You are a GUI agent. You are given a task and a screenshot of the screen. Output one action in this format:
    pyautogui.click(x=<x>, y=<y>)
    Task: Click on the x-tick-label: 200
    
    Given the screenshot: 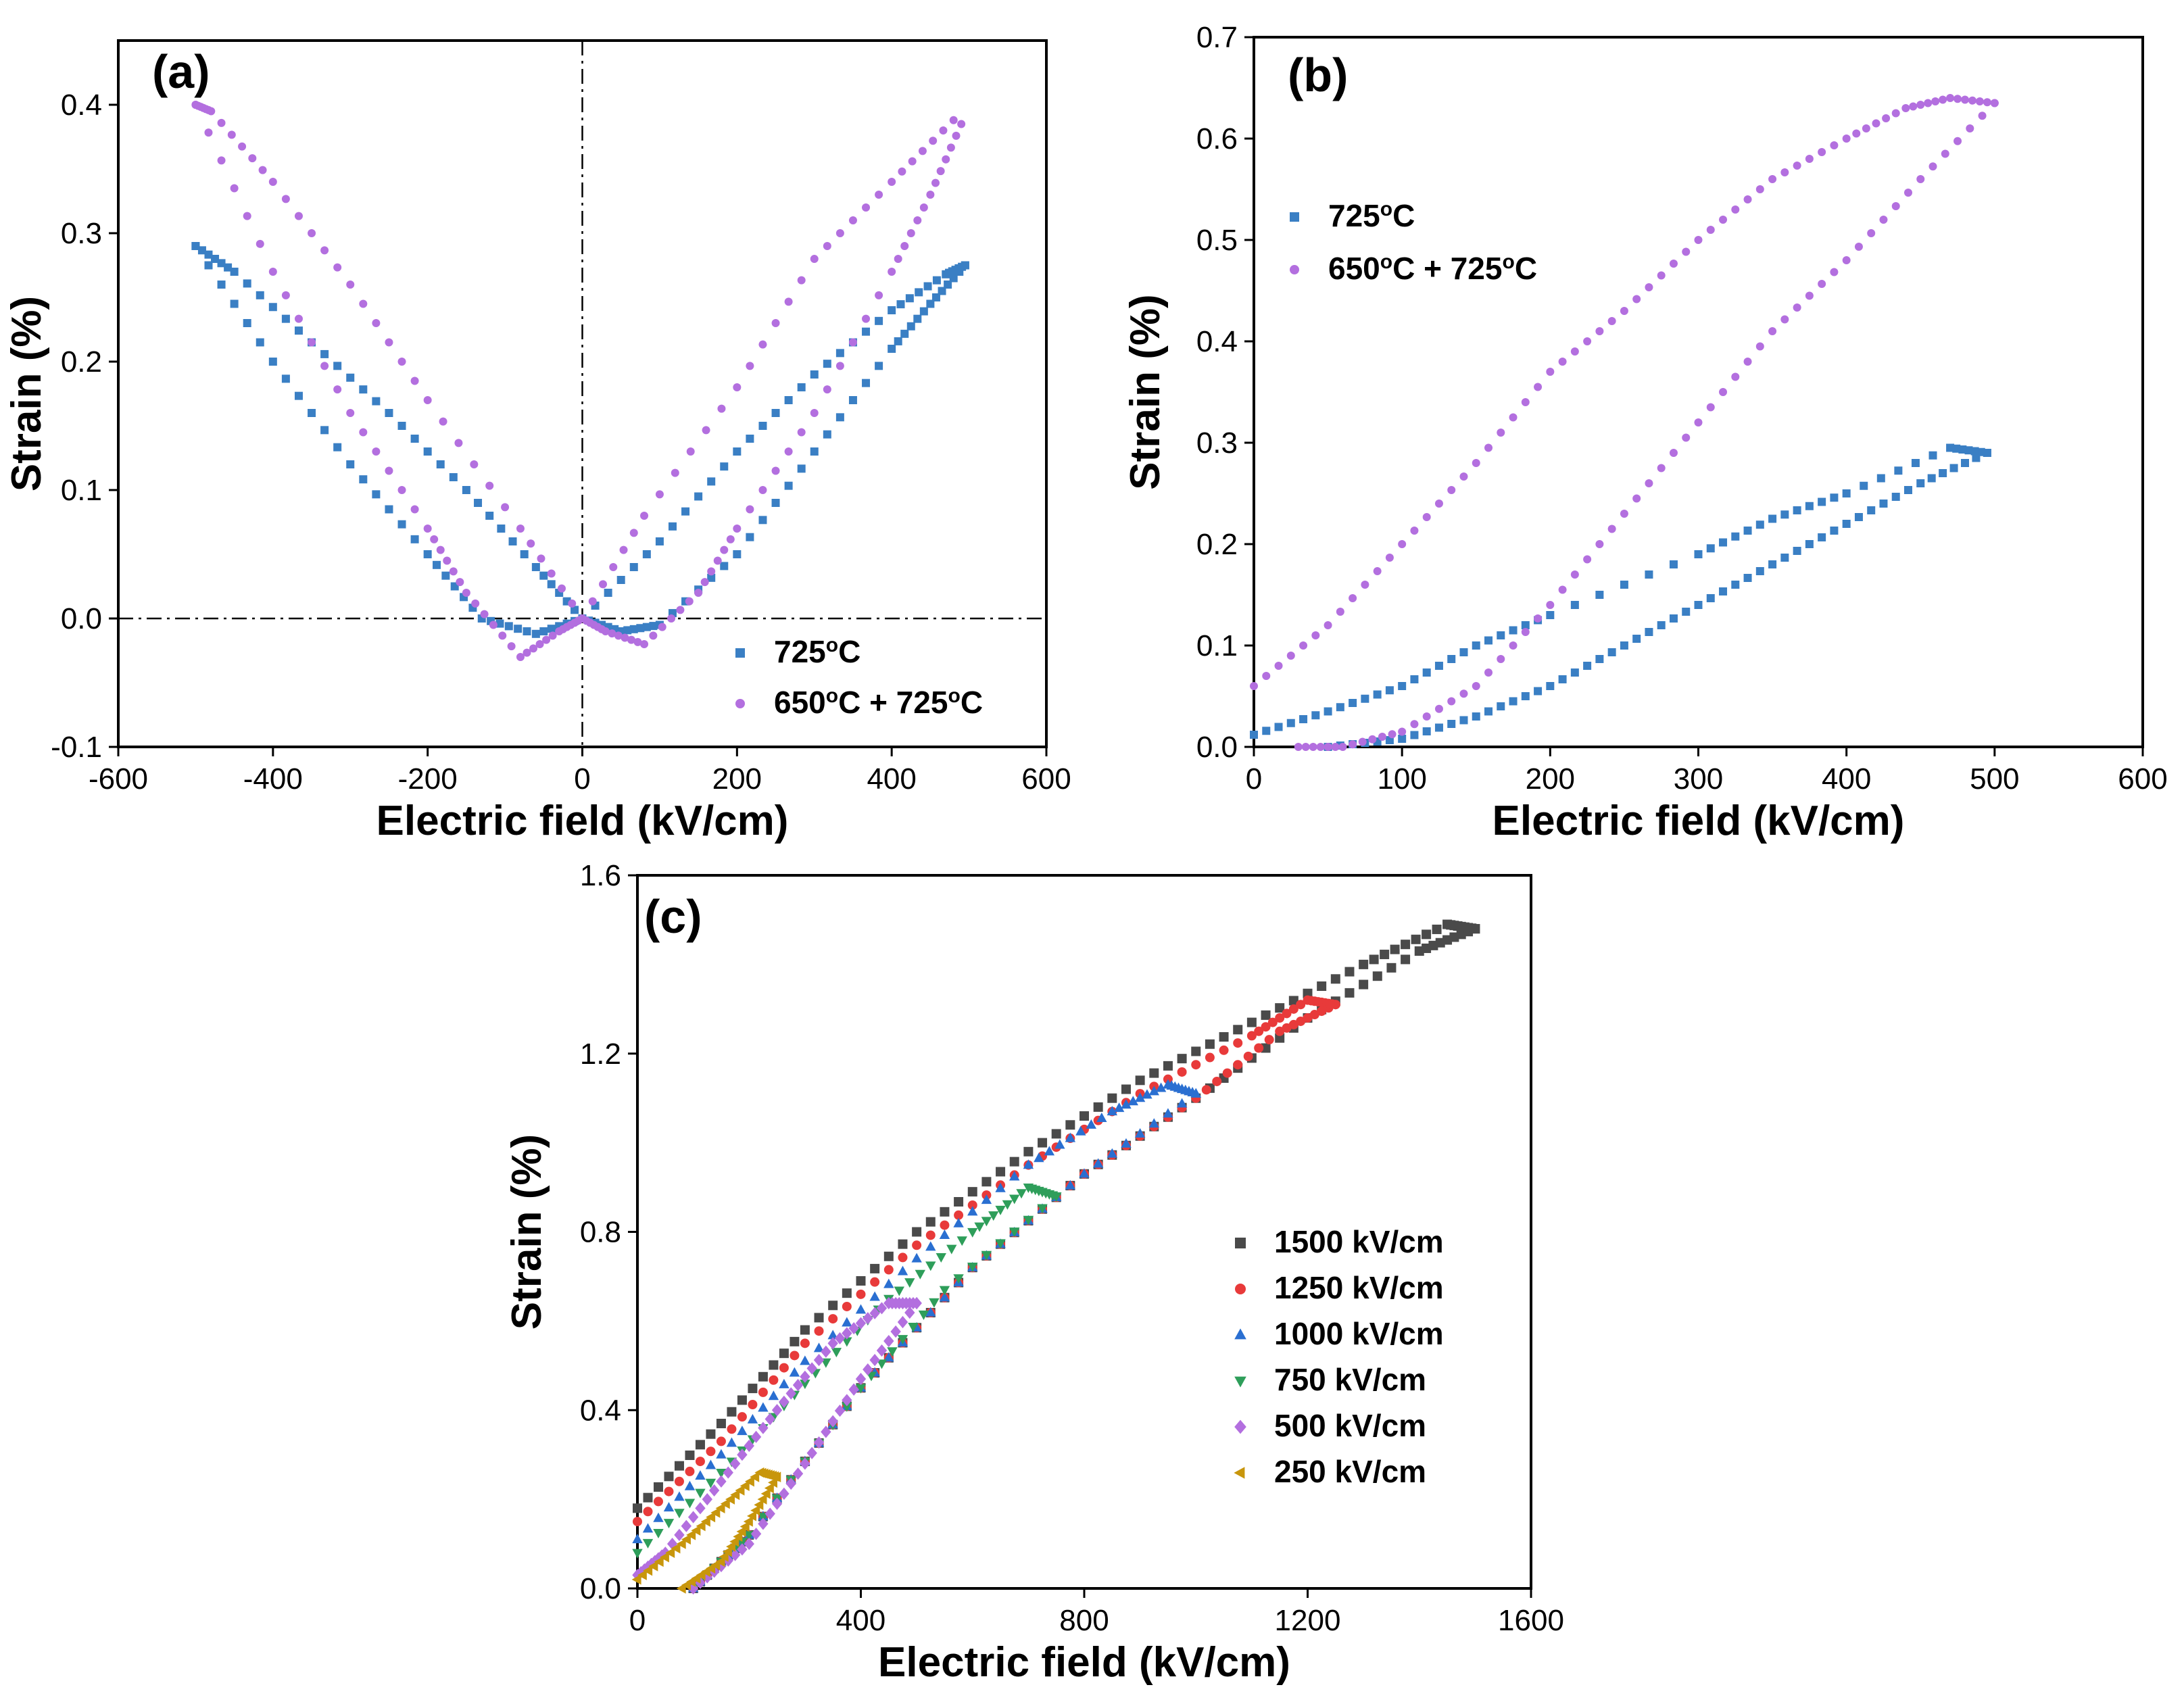 What is the action you would take?
    pyautogui.click(x=737, y=779)
    